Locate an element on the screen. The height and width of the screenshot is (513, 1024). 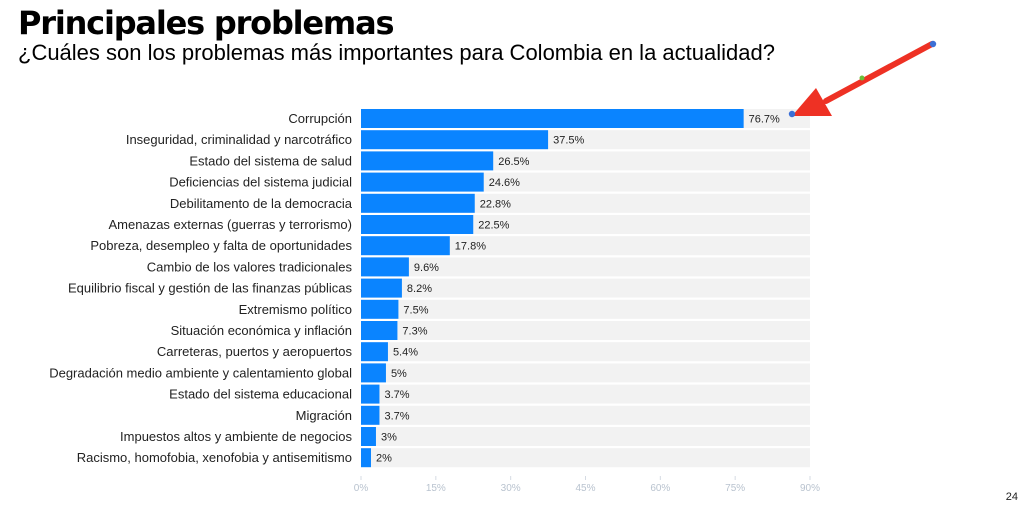
x-axis-ticks: 0% 15% 30% 45% 60% 75% 90% is located at coordinates (587, 485).